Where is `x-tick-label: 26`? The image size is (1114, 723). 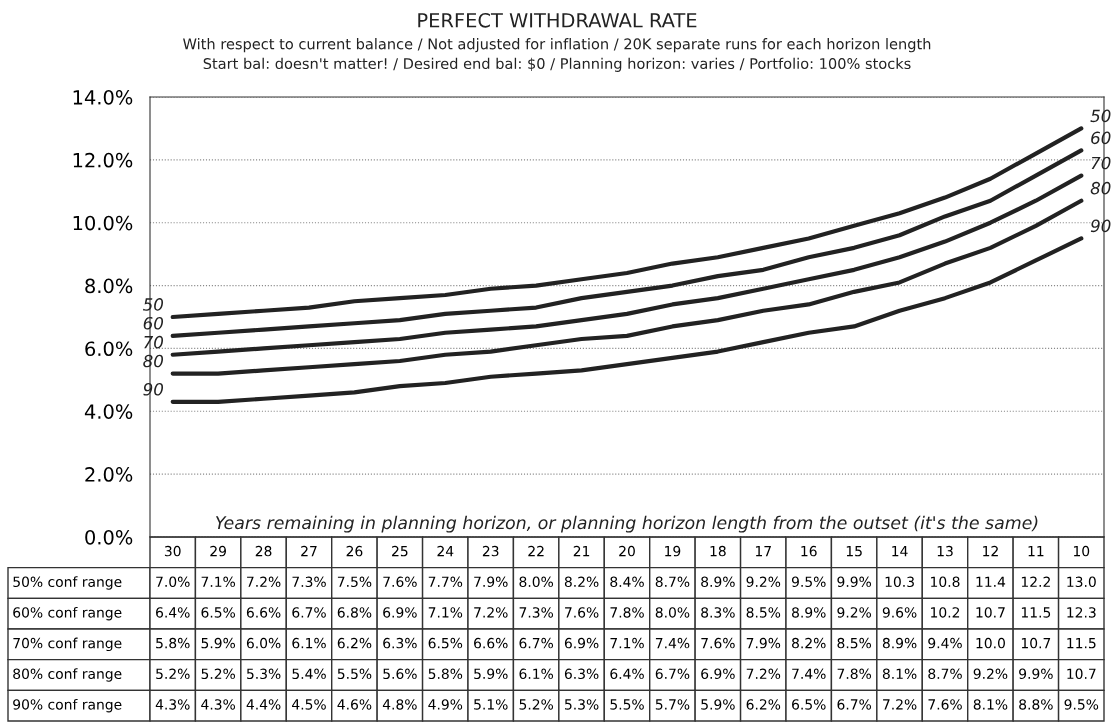 x-tick-label: 26 is located at coordinates (354, 551).